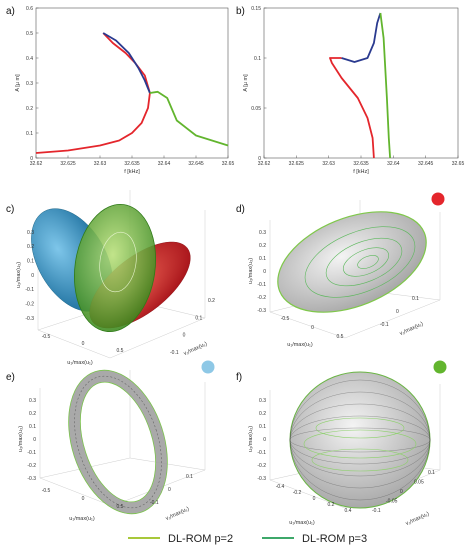  Describe the element at coordinates (29, 34) in the screenshot. I see `y-tick-label-a: 0.5` at that location.